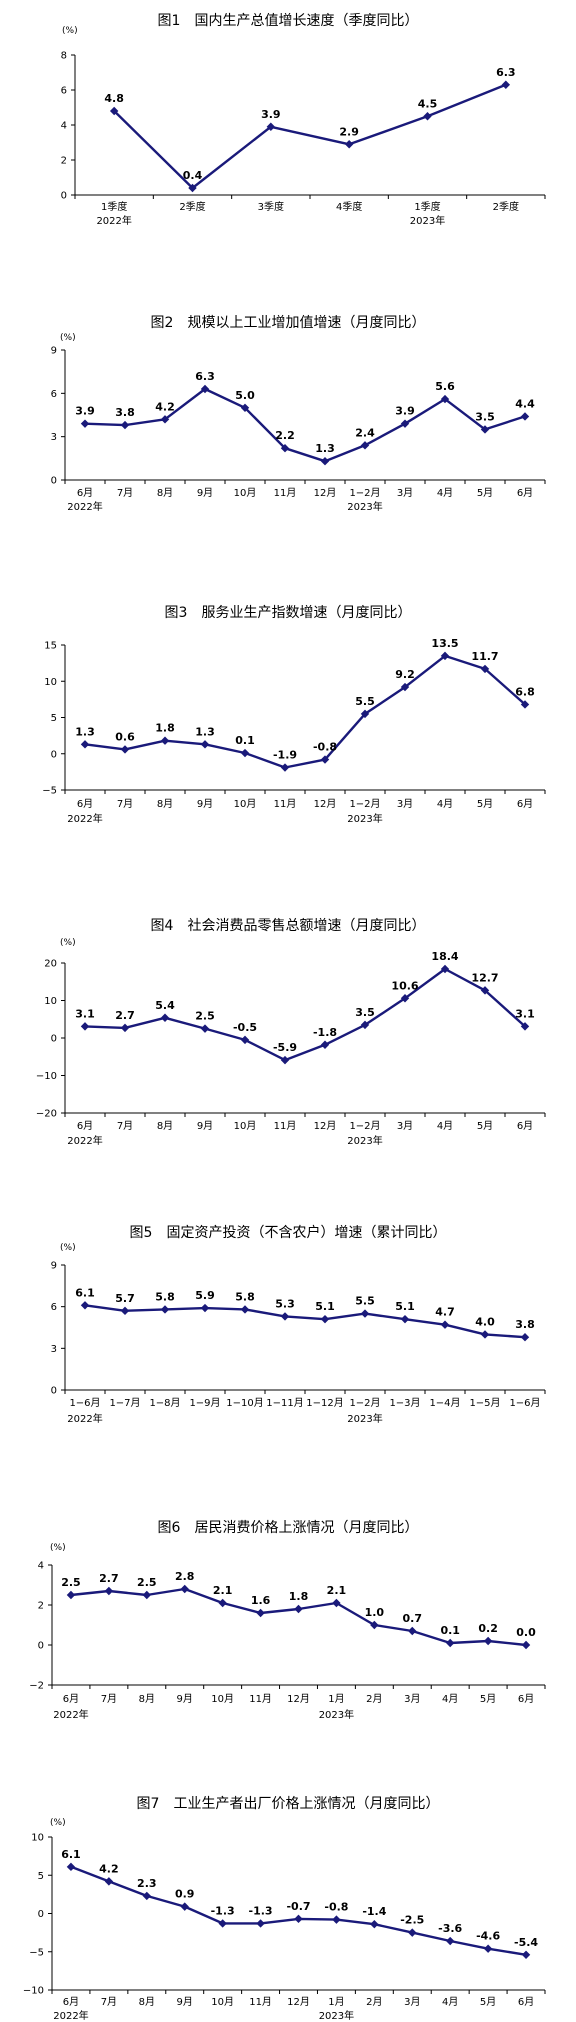  Describe the element at coordinates (365, 1012) in the screenshot. I see `data-label: 3.5` at that location.